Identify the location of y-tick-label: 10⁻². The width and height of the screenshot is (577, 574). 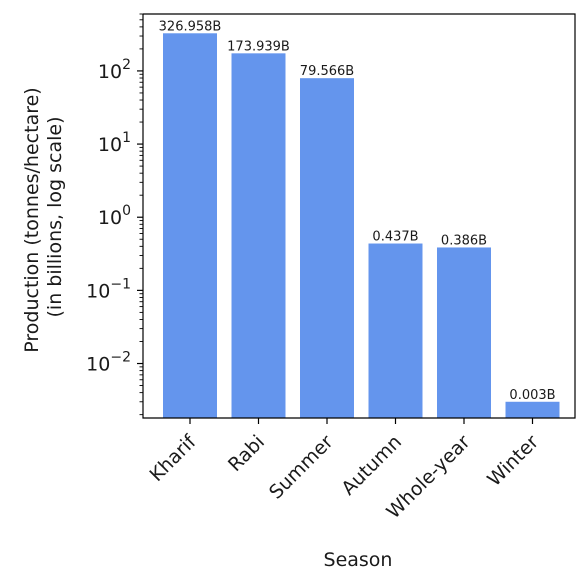
(108, 363).